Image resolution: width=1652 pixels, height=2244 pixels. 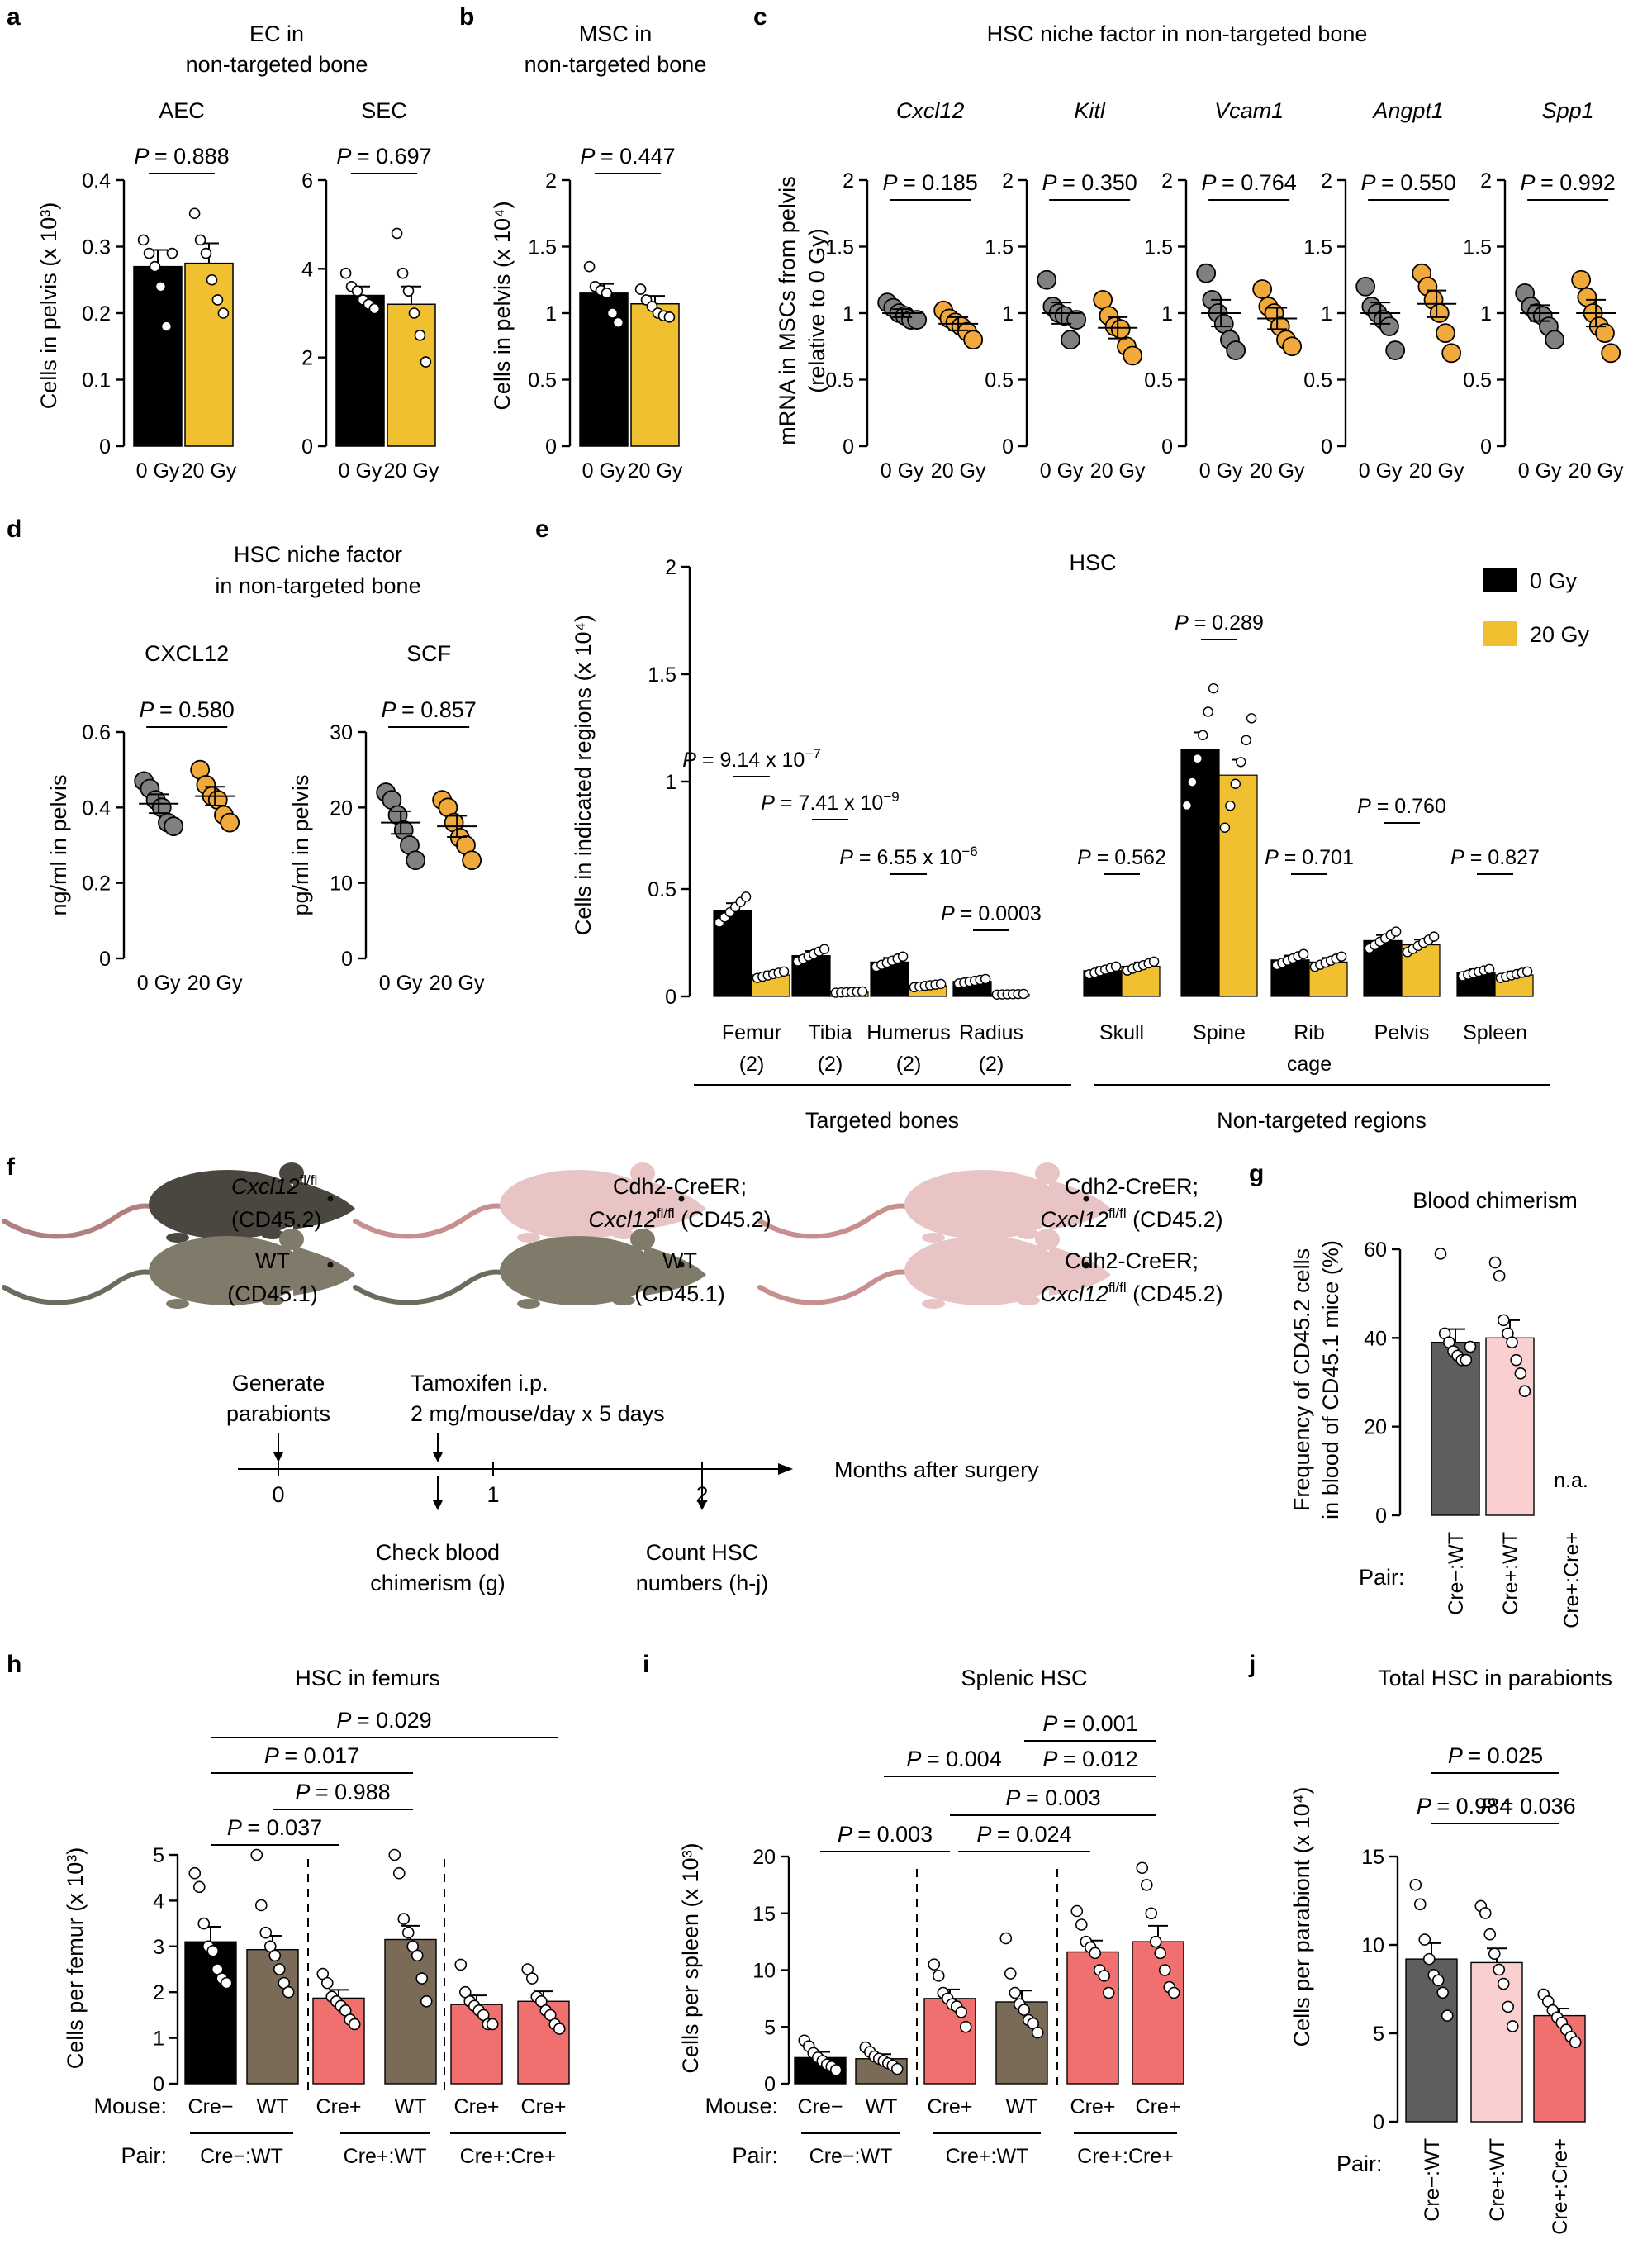 What do you see at coordinates (274, 1185) in the screenshot?
I see `pair1-top-genotype: Cxcl12fl/fl` at bounding box center [274, 1185].